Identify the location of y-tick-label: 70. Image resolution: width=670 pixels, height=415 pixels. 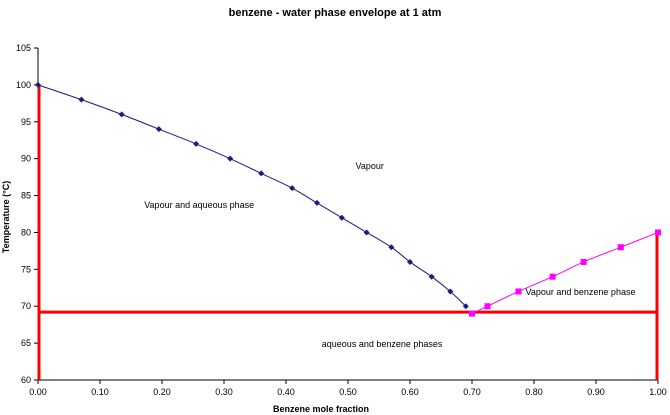
(26, 306).